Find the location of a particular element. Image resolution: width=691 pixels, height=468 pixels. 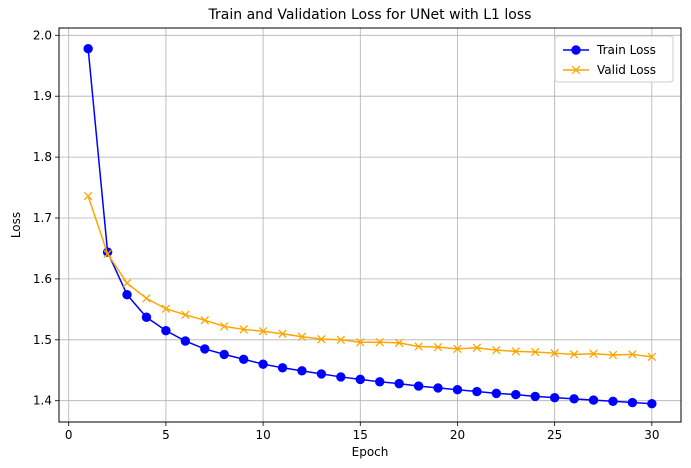

x-tick-label: 0 is located at coordinates (69, 435).